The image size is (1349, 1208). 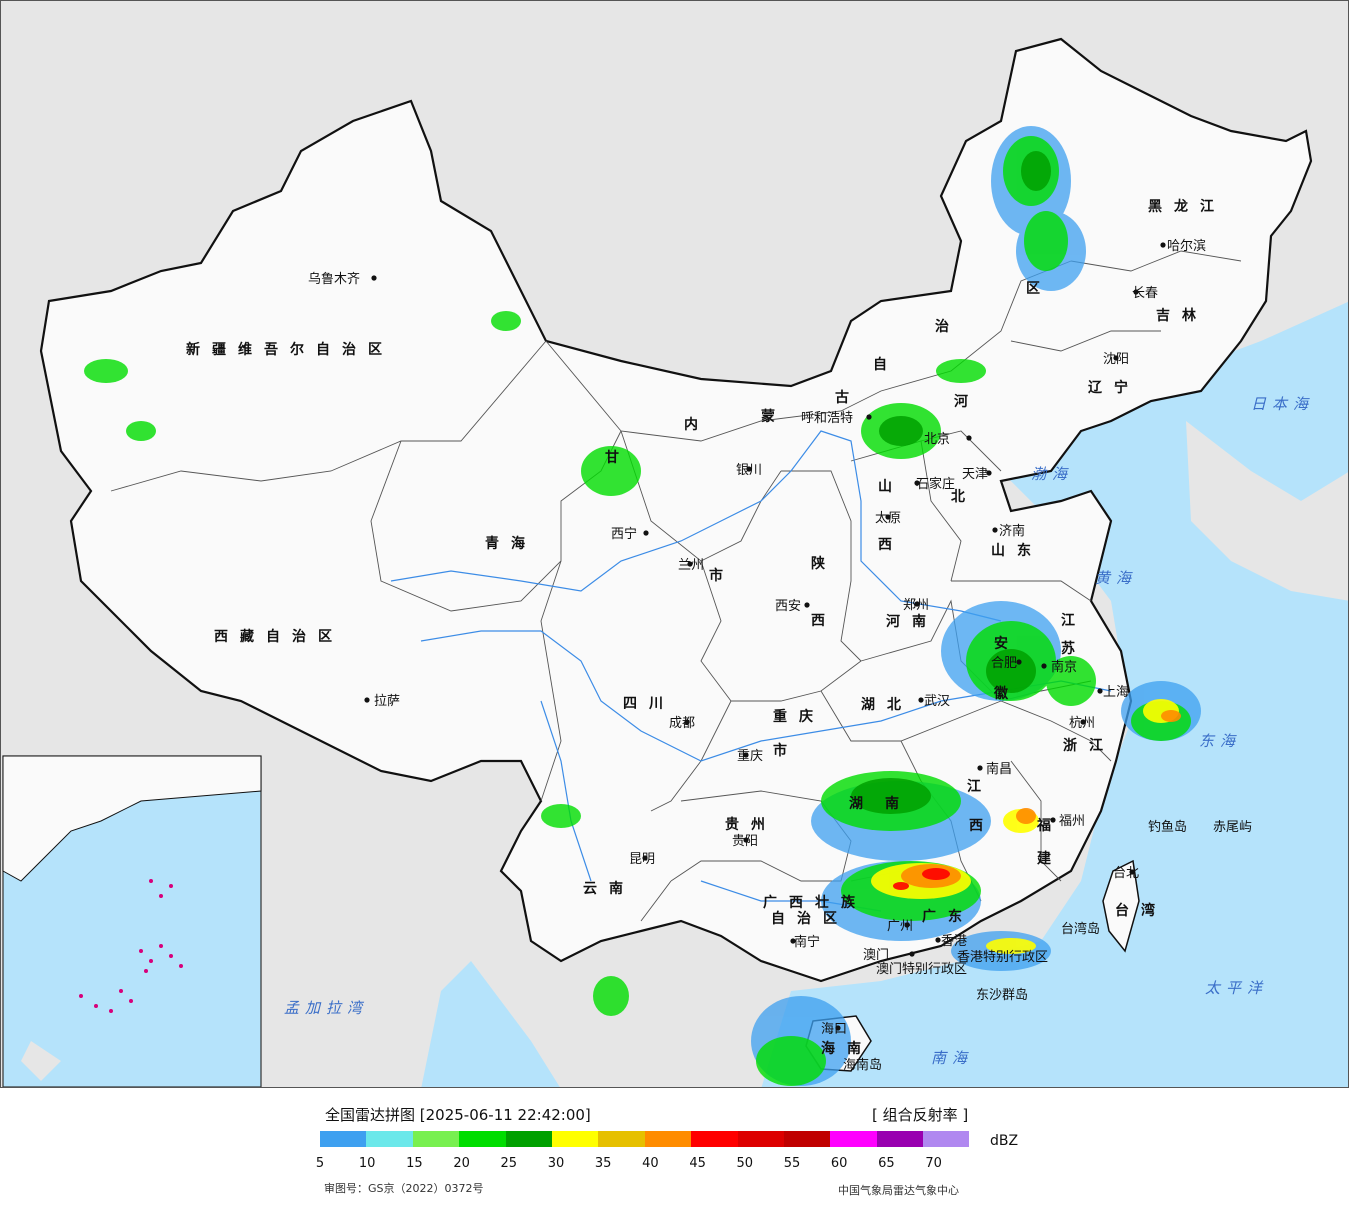 I want to click on city-label: 福州, so click(x=1072, y=821).